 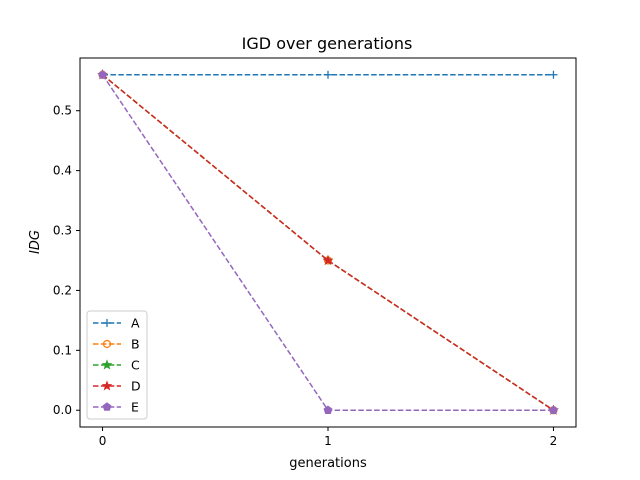 What do you see at coordinates (136, 386) in the screenshot?
I see `legend-label: D` at bounding box center [136, 386].